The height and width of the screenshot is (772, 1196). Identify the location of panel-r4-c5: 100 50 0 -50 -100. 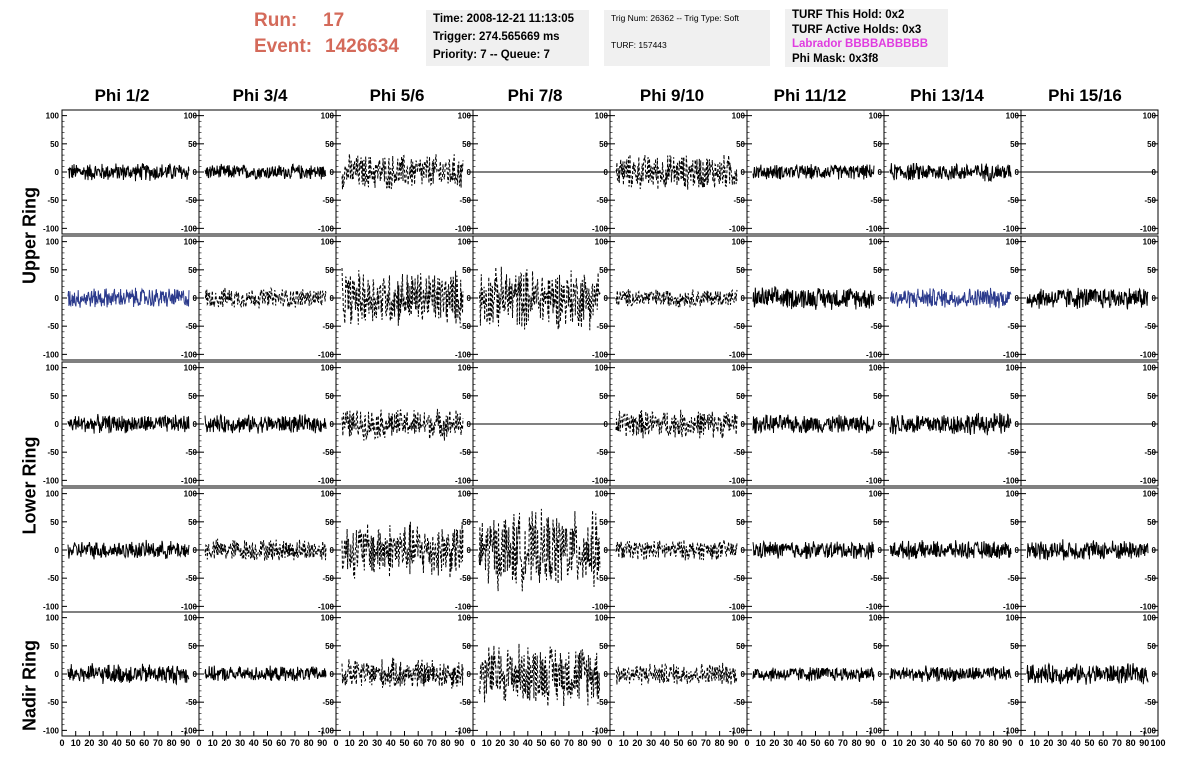
(678, 550).